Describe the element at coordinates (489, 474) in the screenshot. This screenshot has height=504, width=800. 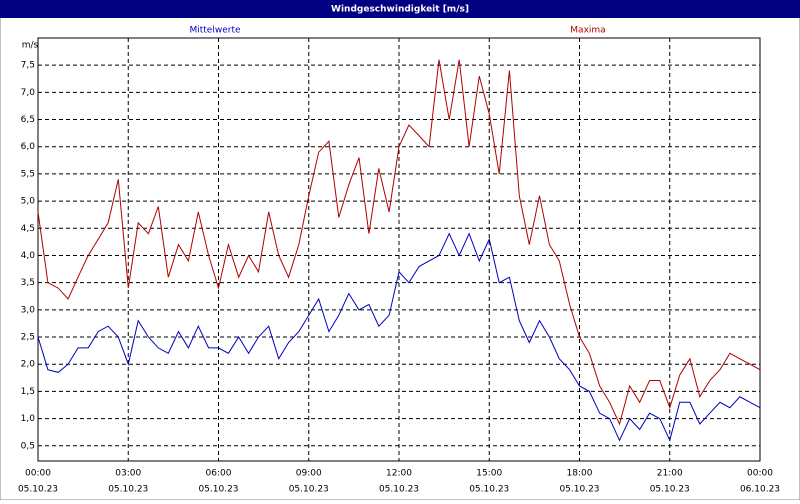
I see `x-tick-label: 15:00` at that location.